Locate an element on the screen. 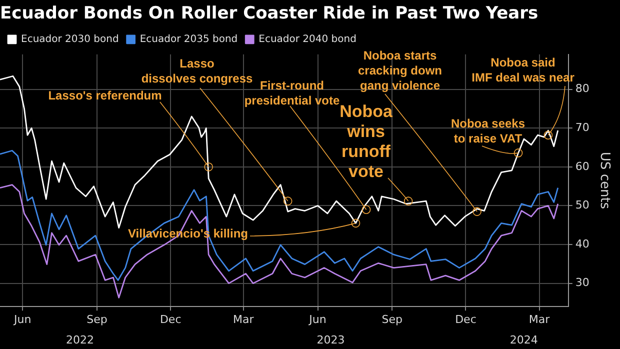 This screenshot has width=620, height=349. x2-tick-label: 2024 is located at coordinates (524, 339).